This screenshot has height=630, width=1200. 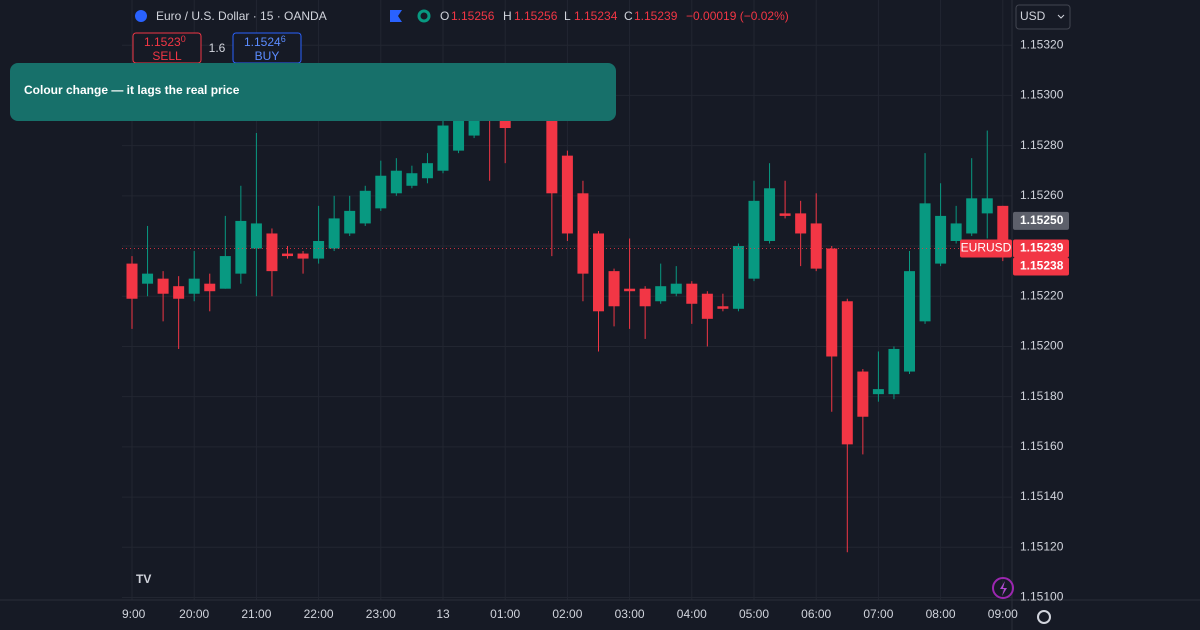 I want to click on y-tick-label: 1.15260, so click(x=1042, y=195).